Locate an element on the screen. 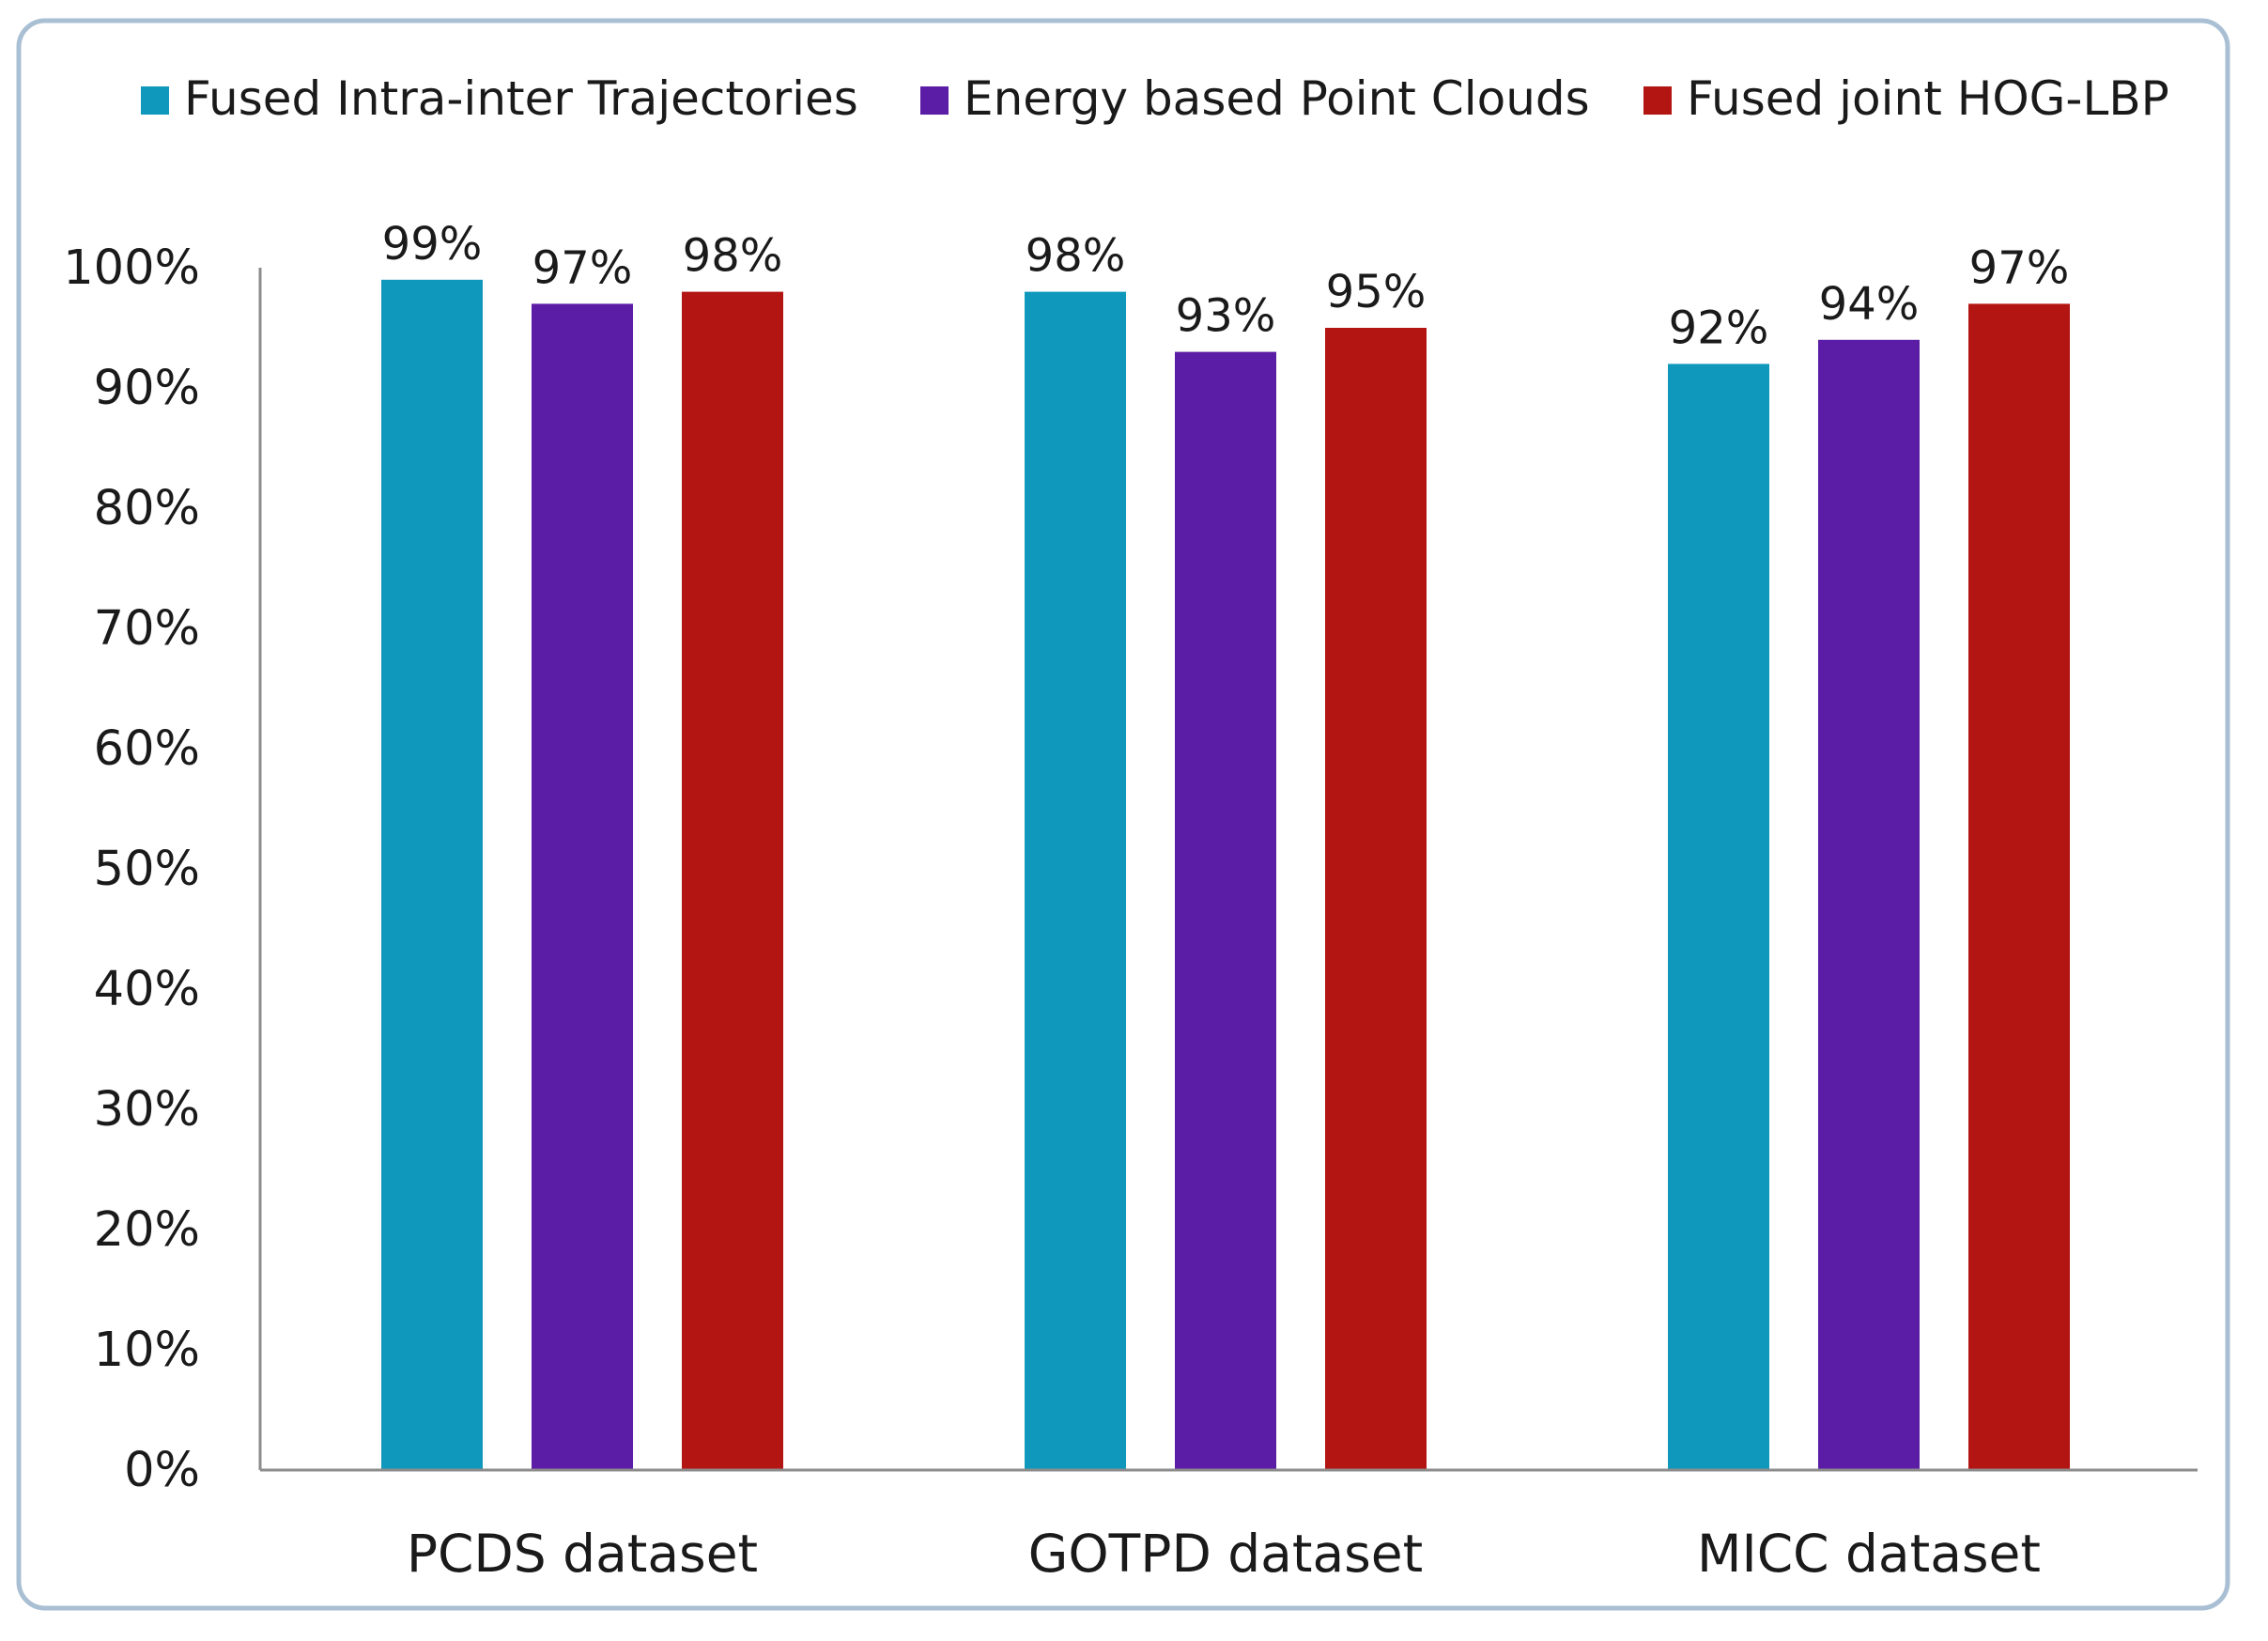 The height and width of the screenshot is (1641, 2268). legend-item: Energy based Point Clouds is located at coordinates (1255, 98).